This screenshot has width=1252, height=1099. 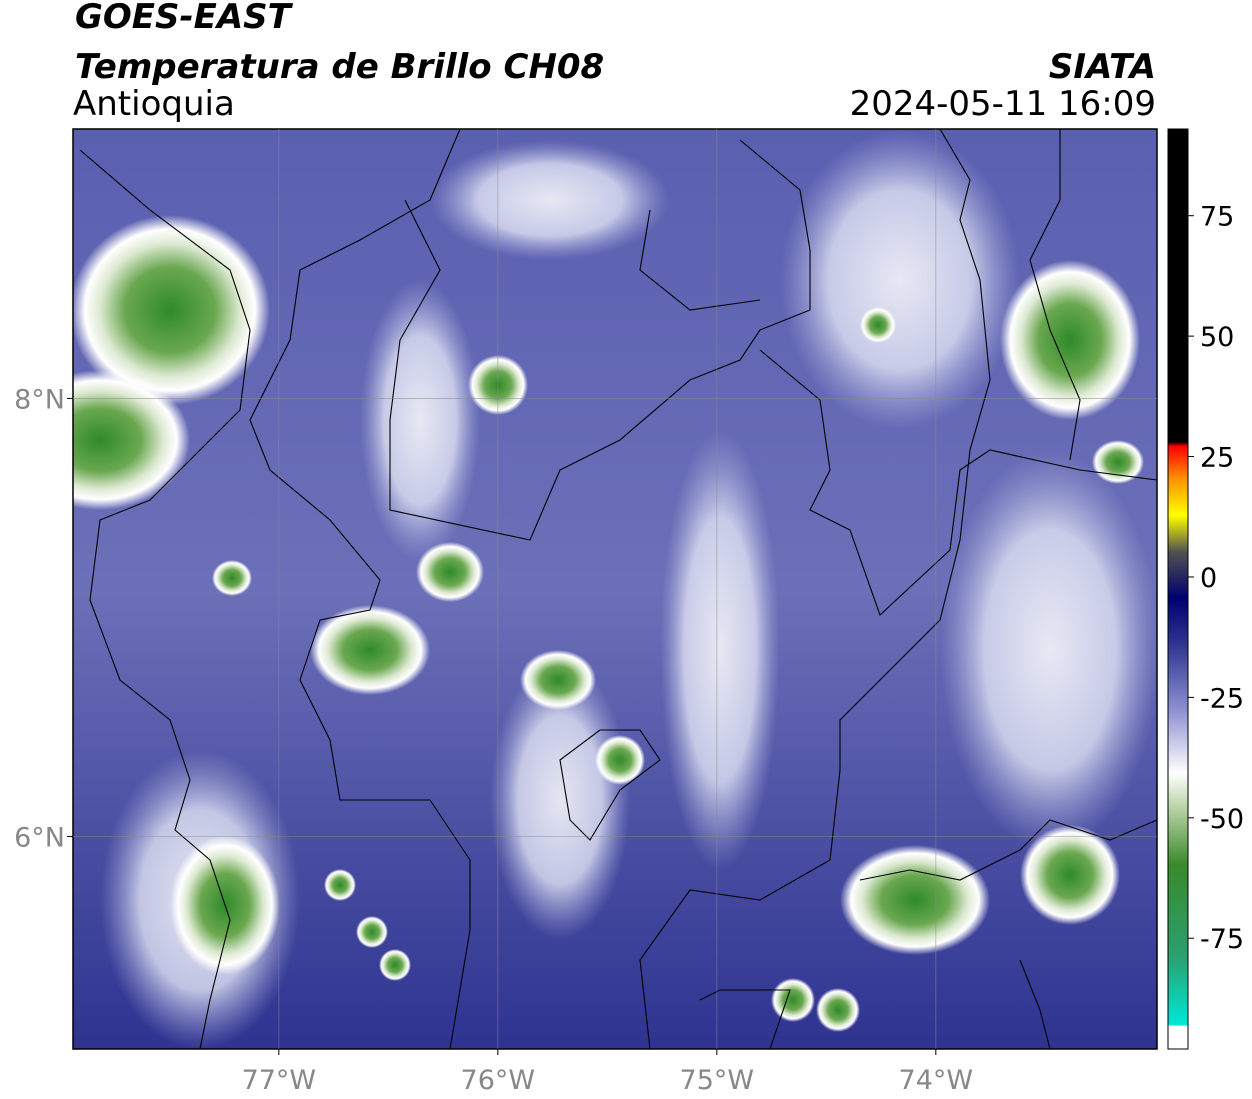 I want to click on timestamp: 2024-05-11 16:09, so click(x=1003, y=104).